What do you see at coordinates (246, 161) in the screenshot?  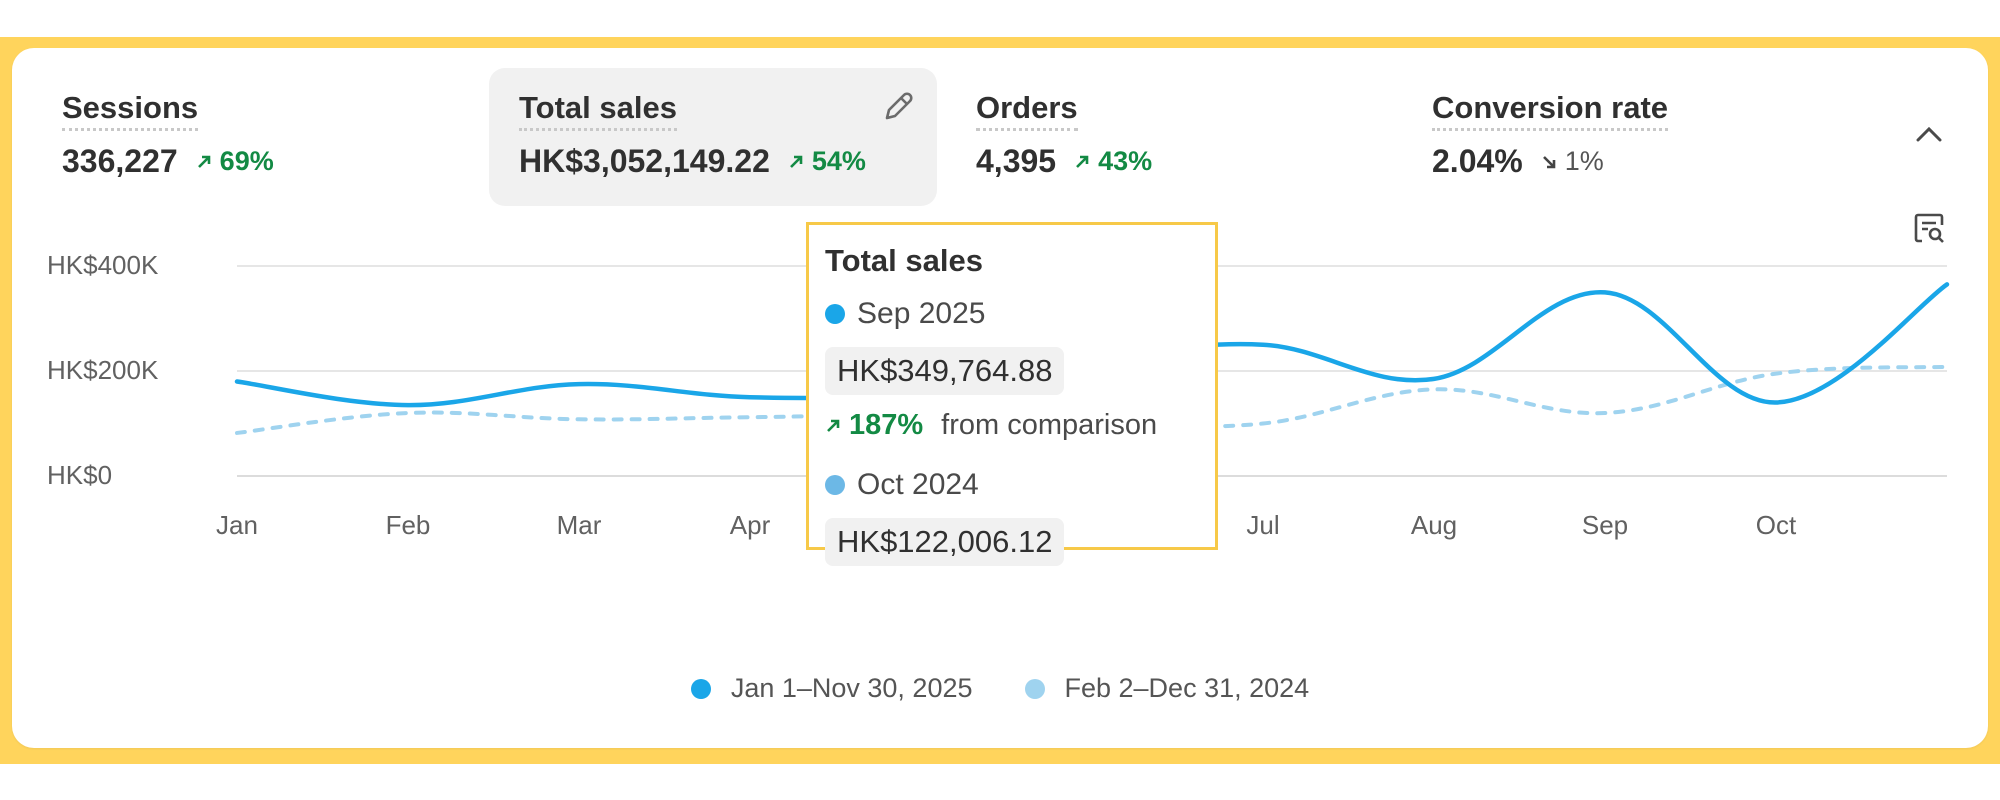 I see `metric-change-value: 69%` at bounding box center [246, 161].